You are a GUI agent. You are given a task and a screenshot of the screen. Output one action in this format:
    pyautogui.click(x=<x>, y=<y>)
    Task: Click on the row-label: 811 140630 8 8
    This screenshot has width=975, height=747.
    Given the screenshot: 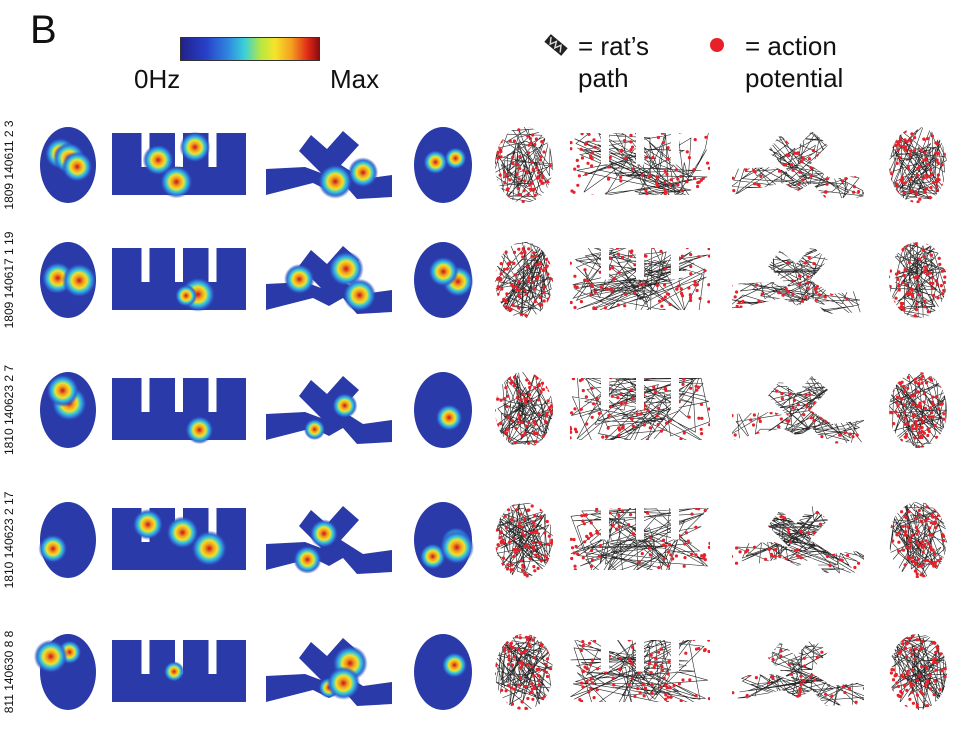 What is the action you would take?
    pyautogui.click(x=9, y=672)
    